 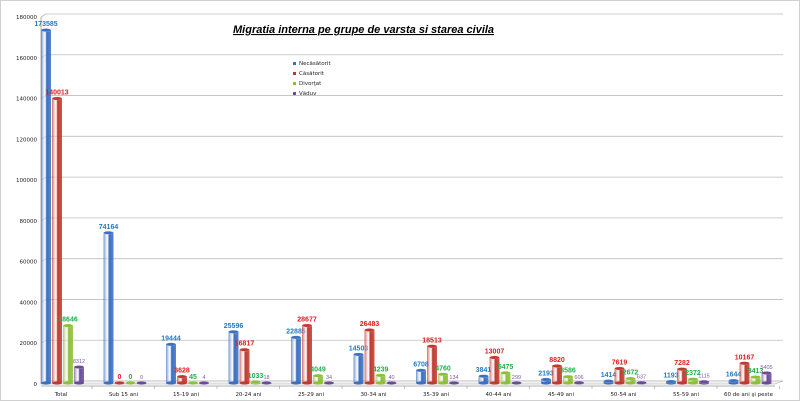 What do you see at coordinates (443, 375) in the screenshot?
I see `bar: 4760` at bounding box center [443, 375].